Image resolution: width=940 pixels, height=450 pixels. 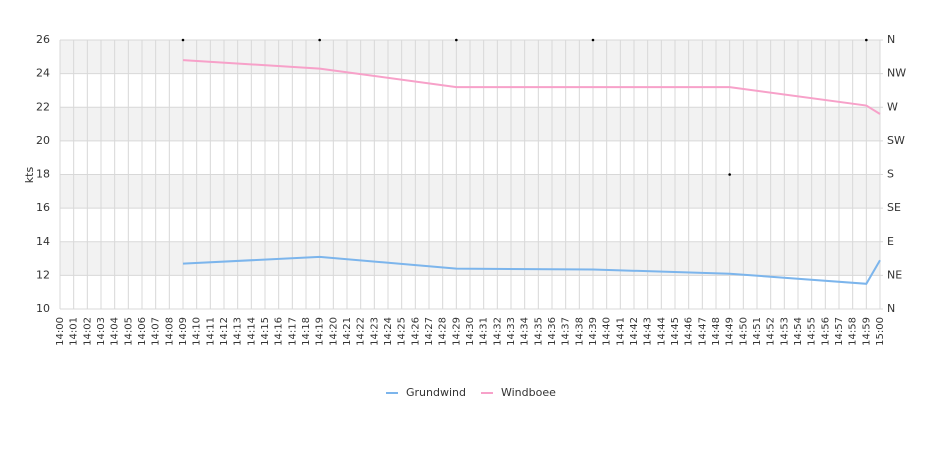 I want to click on x-tick-label: 14:45, so click(x=675, y=331).